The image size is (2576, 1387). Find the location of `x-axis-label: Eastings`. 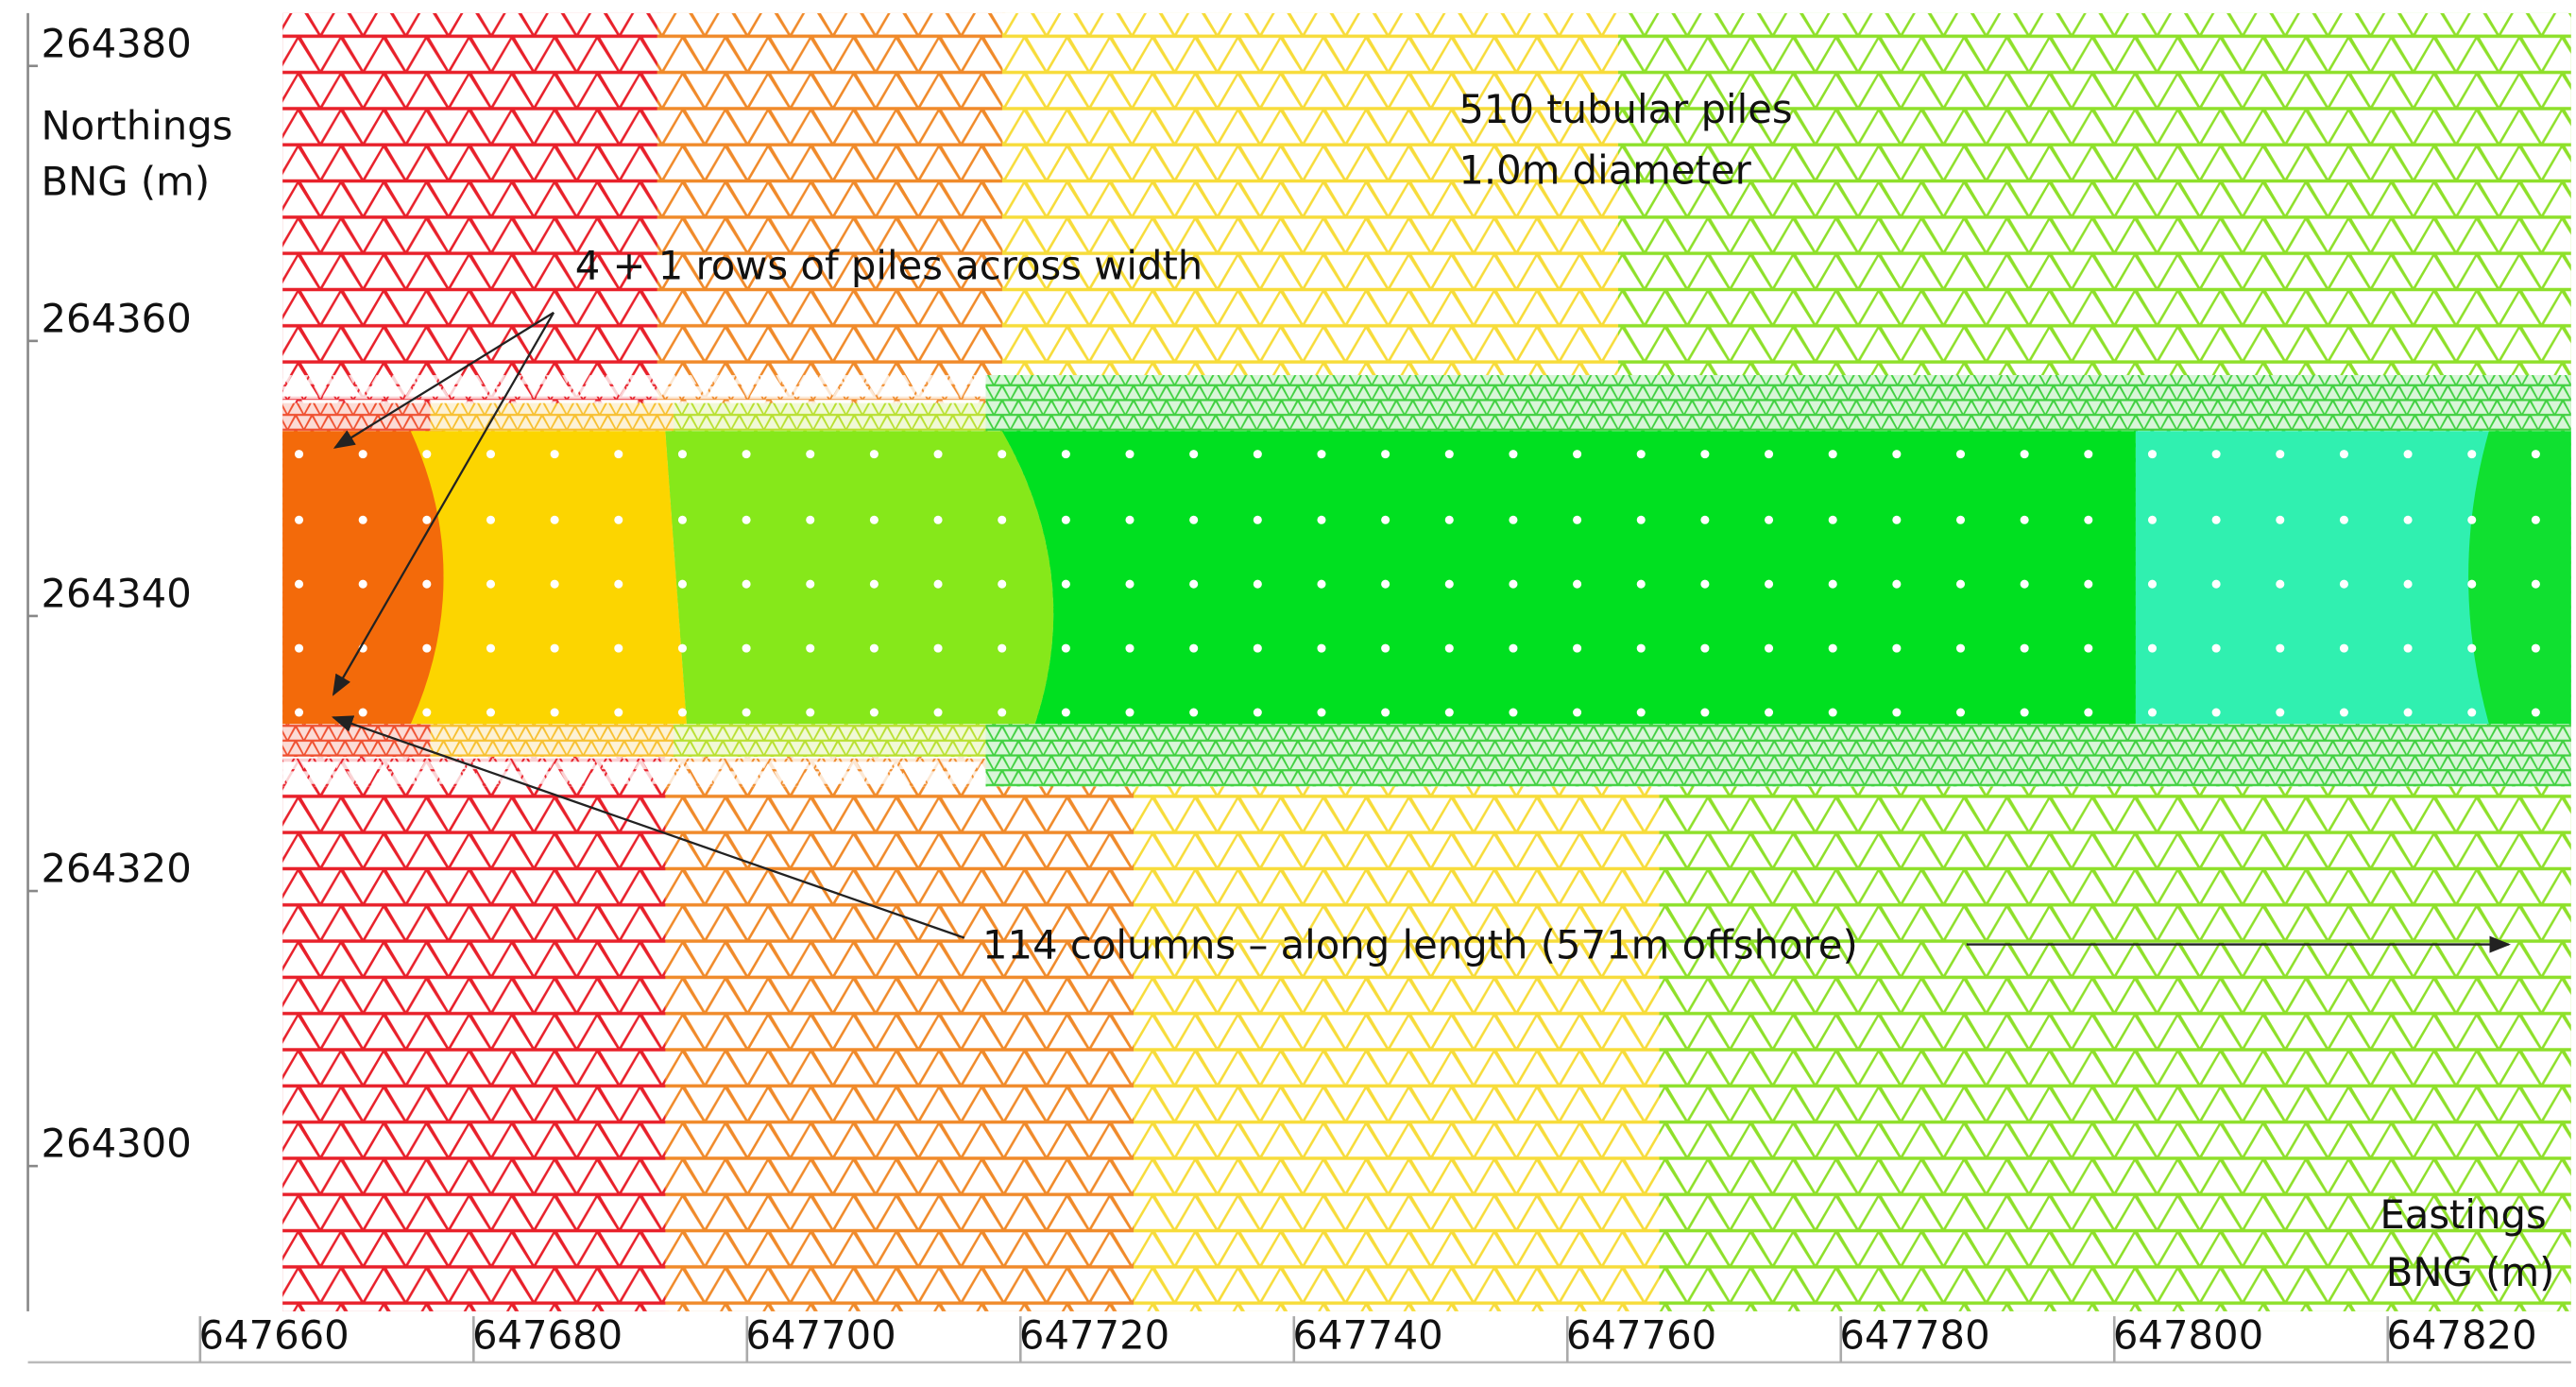

x-axis-label: Eastings is located at coordinates (2463, 1214).